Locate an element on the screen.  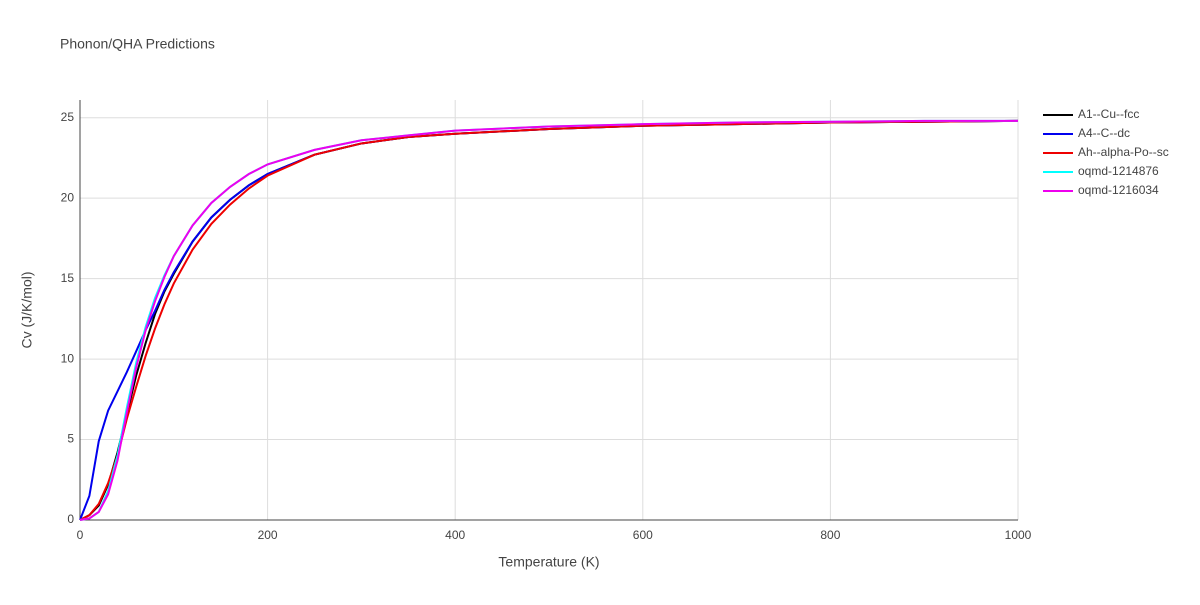
x-tick-label: 0 is located at coordinates (80, 535).